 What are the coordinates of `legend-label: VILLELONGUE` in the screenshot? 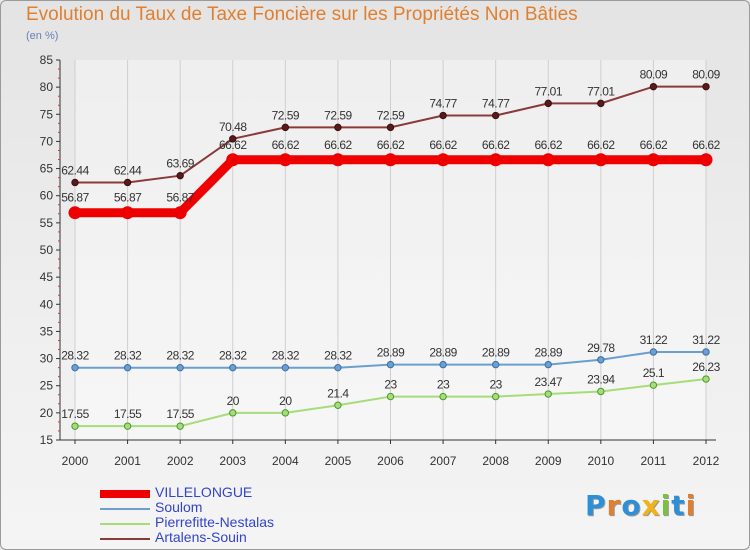 It's located at (204, 492).